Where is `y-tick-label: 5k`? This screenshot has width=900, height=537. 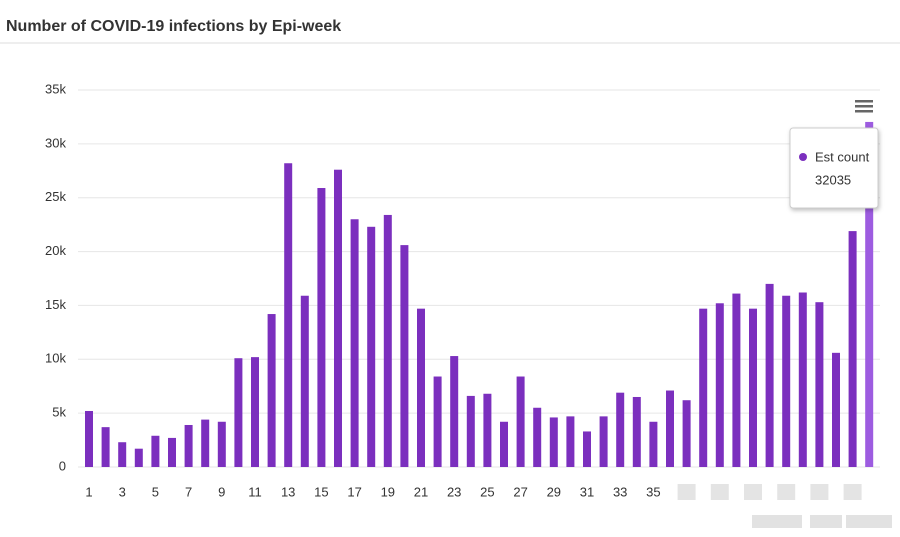
y-tick-label: 5k is located at coordinates (59, 412).